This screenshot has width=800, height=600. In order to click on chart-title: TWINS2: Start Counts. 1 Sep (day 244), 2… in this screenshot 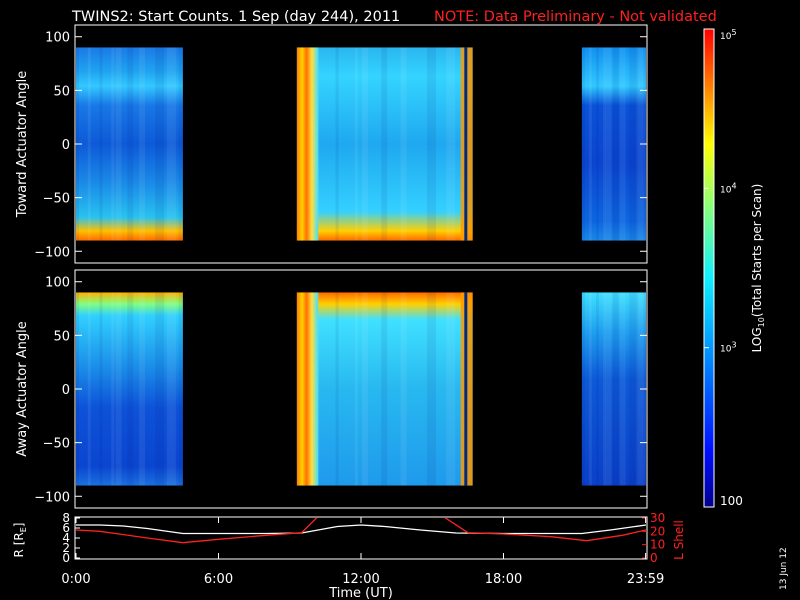, I will do `click(235, 17)`.